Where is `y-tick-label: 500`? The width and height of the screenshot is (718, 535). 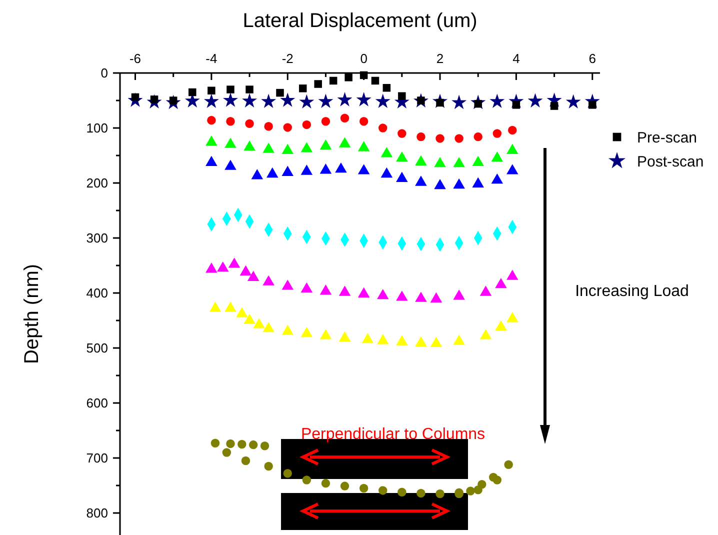 y-tick-label: 500 is located at coordinates (97, 348).